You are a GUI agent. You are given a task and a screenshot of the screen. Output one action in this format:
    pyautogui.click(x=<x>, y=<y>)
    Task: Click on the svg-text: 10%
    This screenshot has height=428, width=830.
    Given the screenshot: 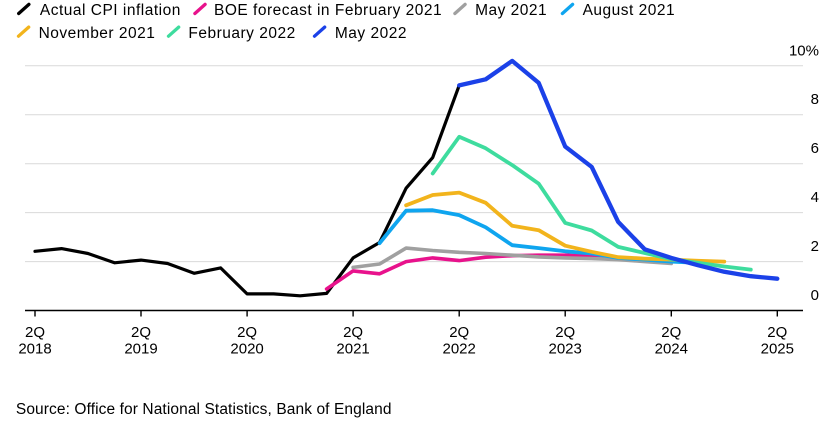 What is the action you would take?
    pyautogui.click(x=804, y=50)
    